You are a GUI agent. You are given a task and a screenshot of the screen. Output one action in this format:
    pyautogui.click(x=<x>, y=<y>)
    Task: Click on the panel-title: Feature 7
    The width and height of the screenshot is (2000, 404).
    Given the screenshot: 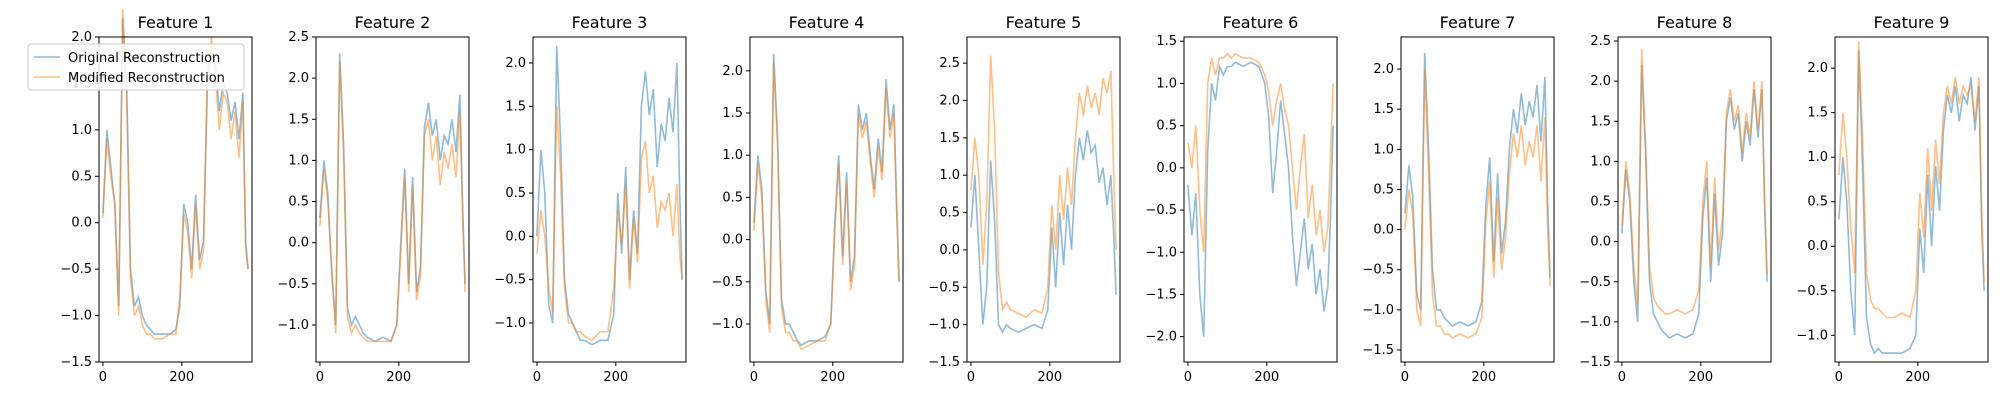 What is the action you would take?
    pyautogui.click(x=1478, y=22)
    